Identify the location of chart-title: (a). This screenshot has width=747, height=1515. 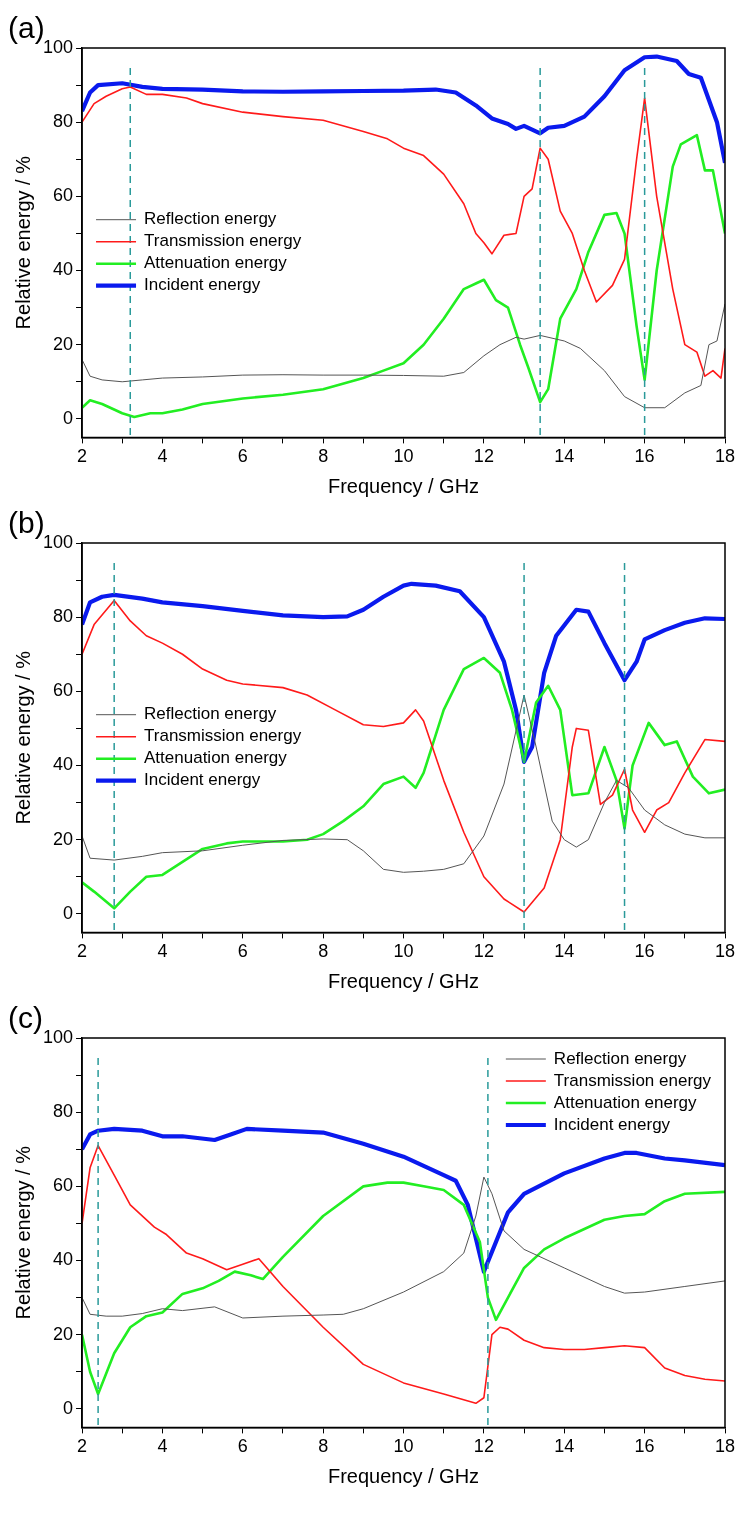
(26, 28).